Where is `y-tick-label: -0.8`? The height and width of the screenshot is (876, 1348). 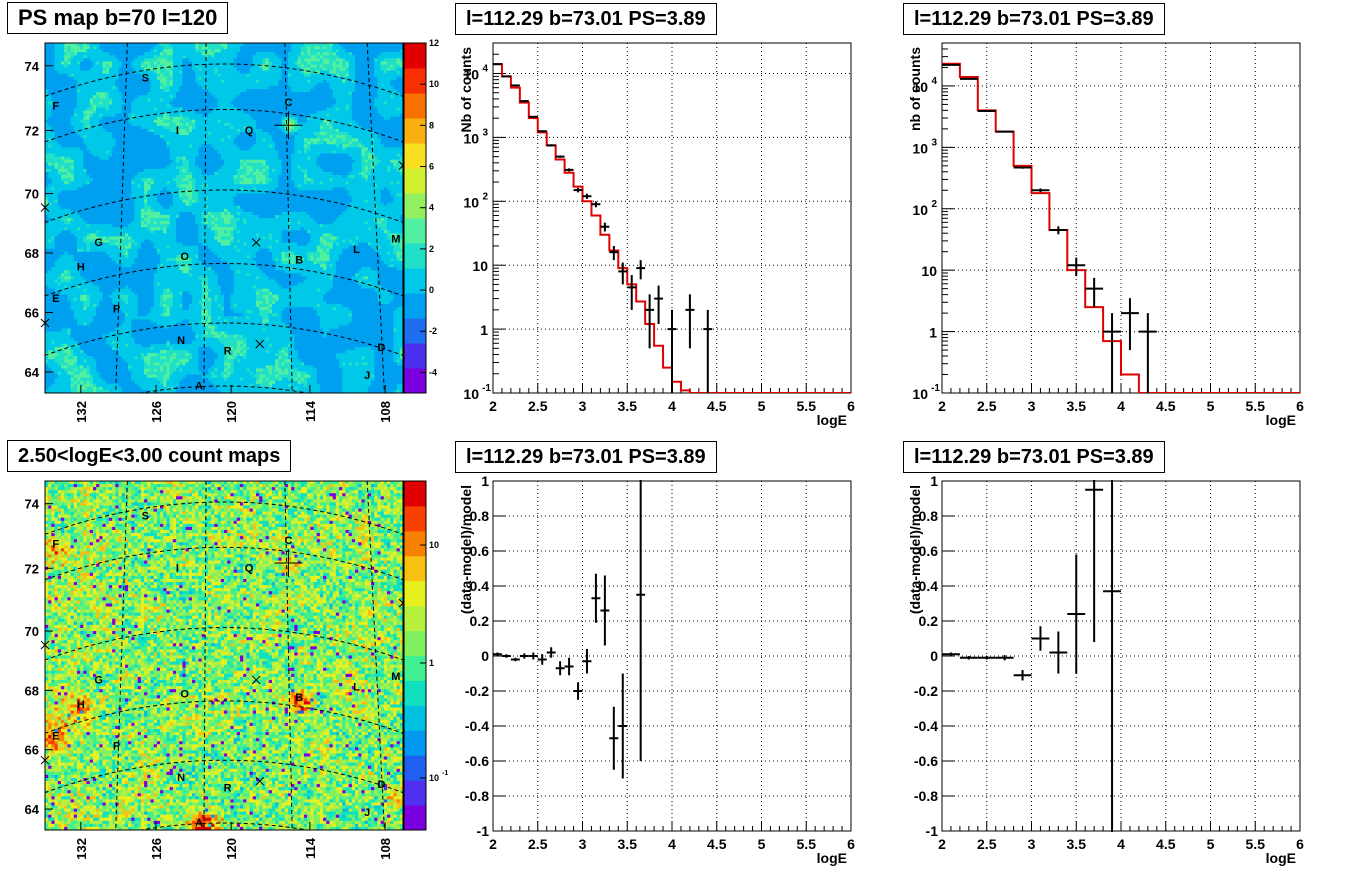 y-tick-label: -0.8 is located at coordinates (477, 796).